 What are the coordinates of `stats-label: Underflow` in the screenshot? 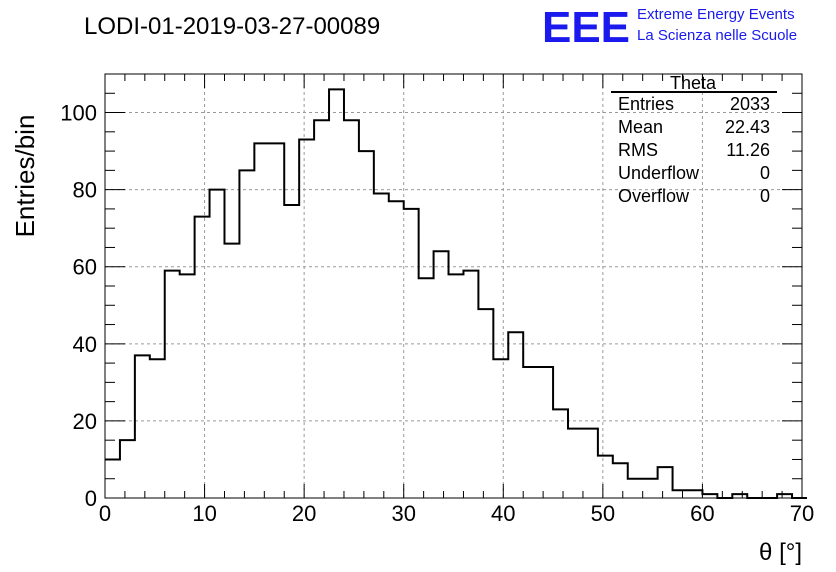 It's located at (659, 173).